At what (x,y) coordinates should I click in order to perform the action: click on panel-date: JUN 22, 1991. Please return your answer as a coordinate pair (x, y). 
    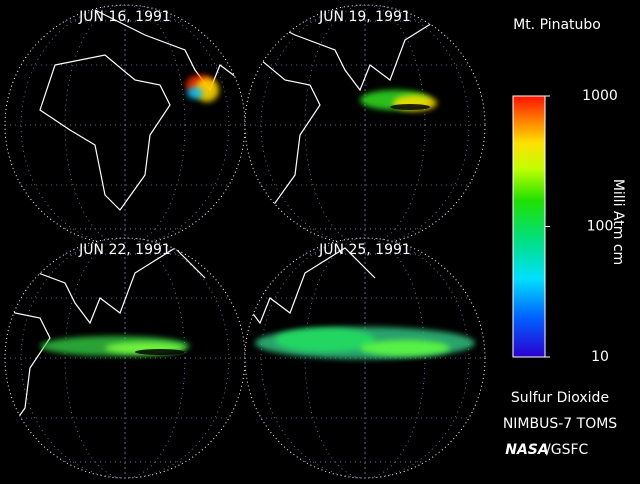
    Looking at the image, I should click on (124, 250).